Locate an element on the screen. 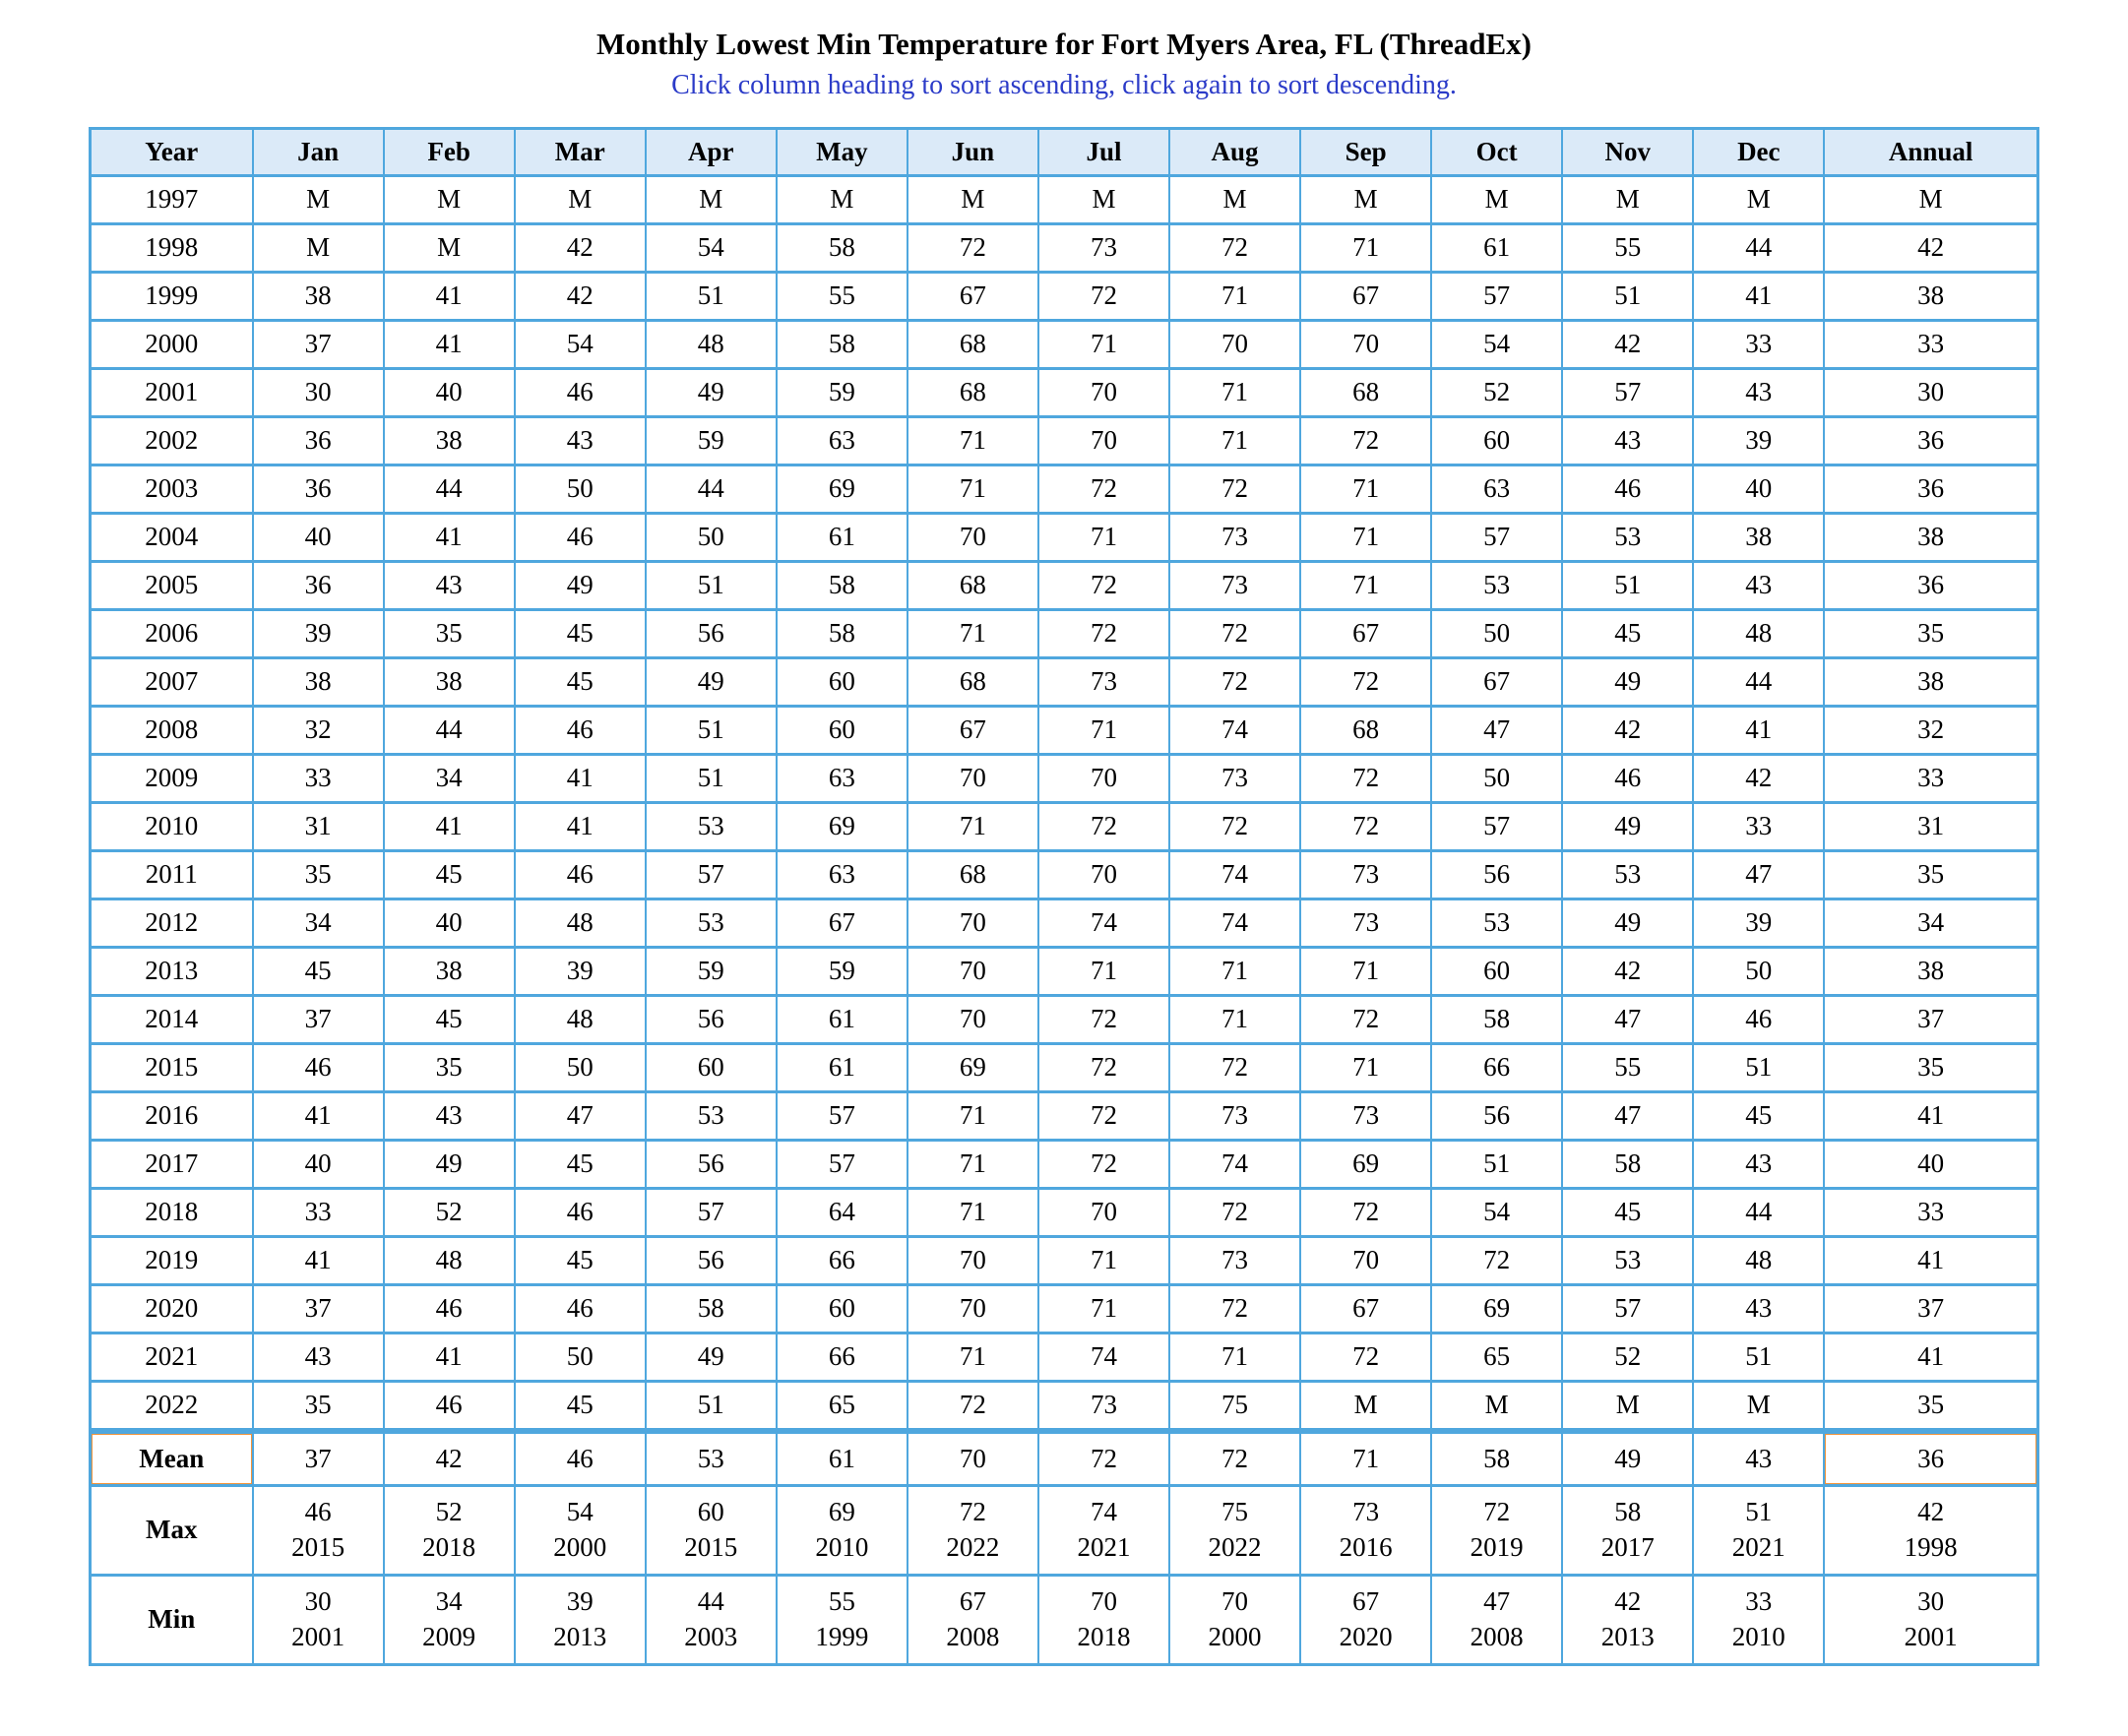  monthly-value-cell: 44 is located at coordinates (711, 489).